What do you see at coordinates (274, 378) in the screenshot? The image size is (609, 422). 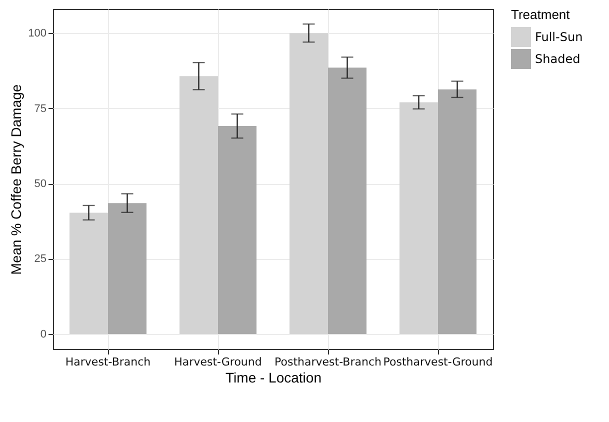 I see `x-axis-title: Time - Location` at bounding box center [274, 378].